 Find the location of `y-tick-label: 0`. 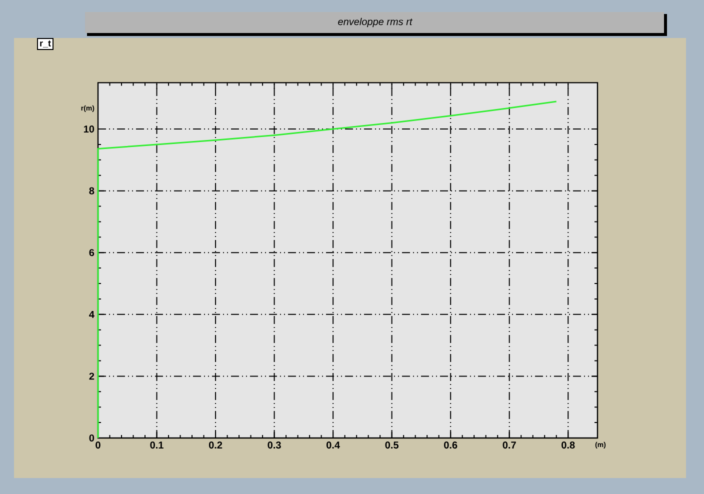

y-tick-label: 0 is located at coordinates (91, 438).